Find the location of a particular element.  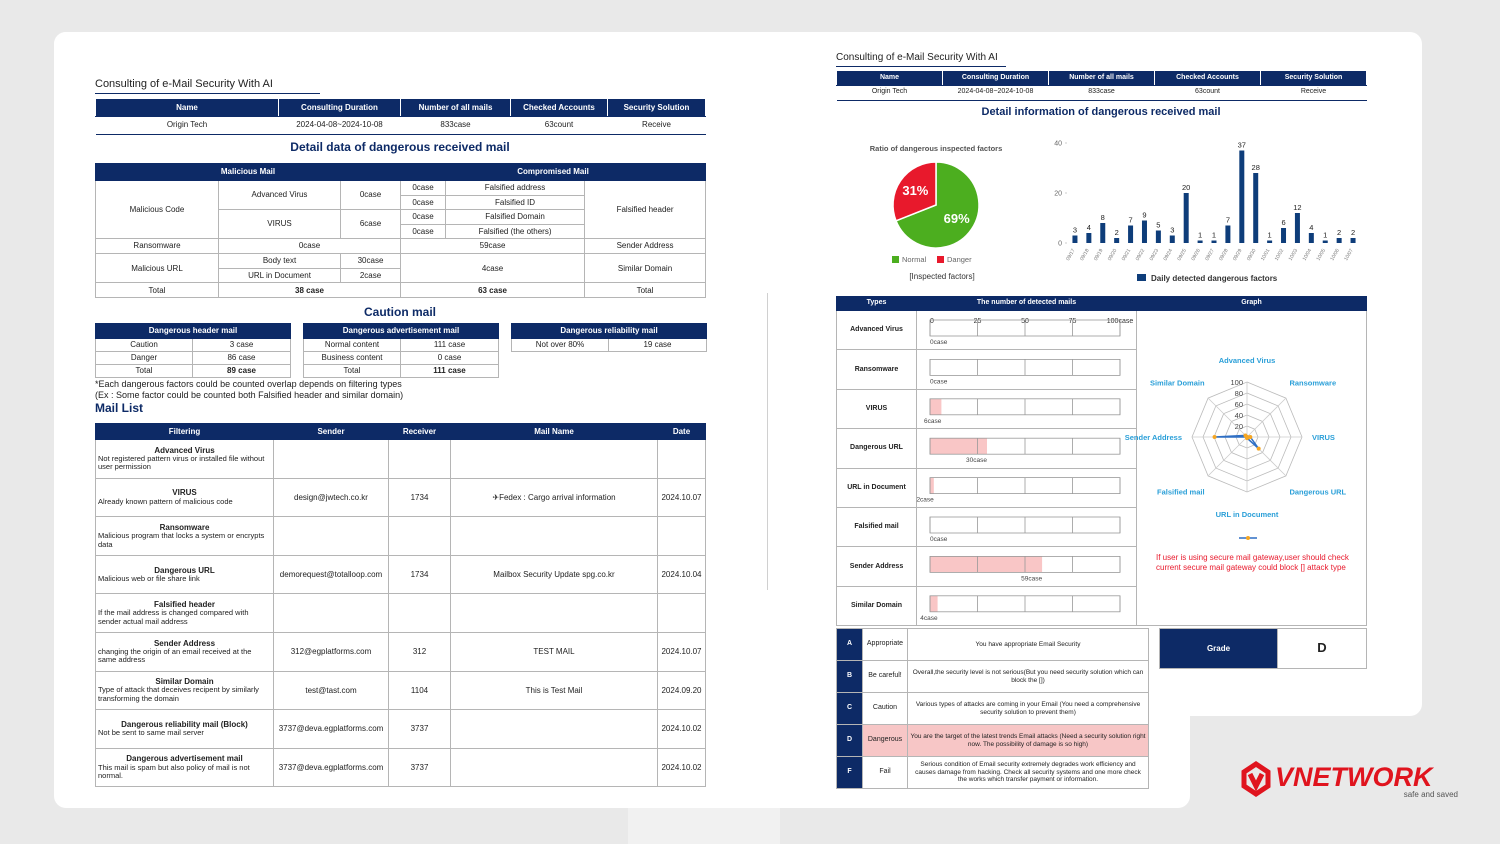

cell: 2024.09.20 is located at coordinates (681, 690).